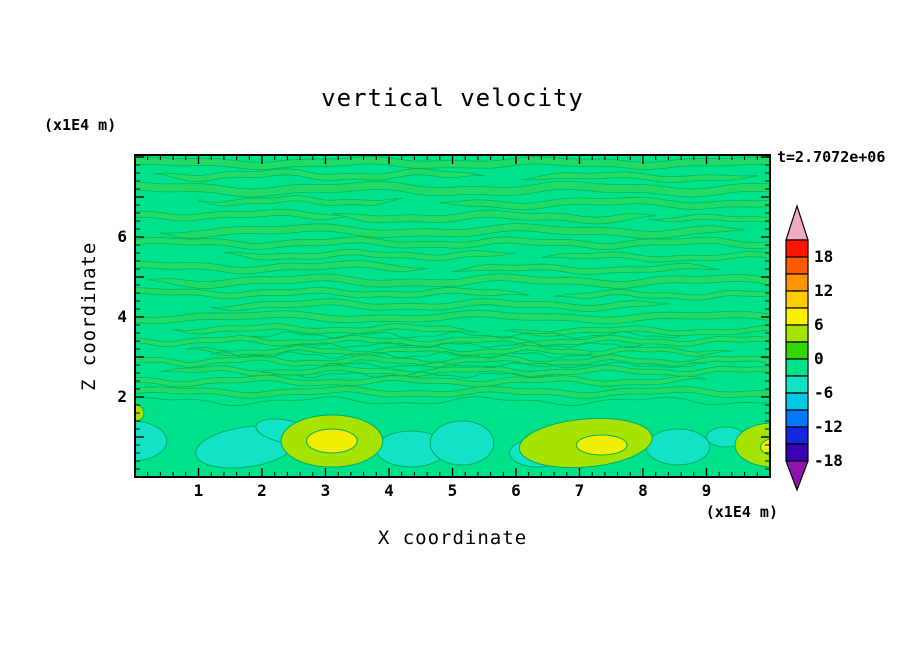 Image resolution: width=904 pixels, height=654 pixels. What do you see at coordinates (325, 490) in the screenshot?
I see `x-tick-label: 3` at bounding box center [325, 490].